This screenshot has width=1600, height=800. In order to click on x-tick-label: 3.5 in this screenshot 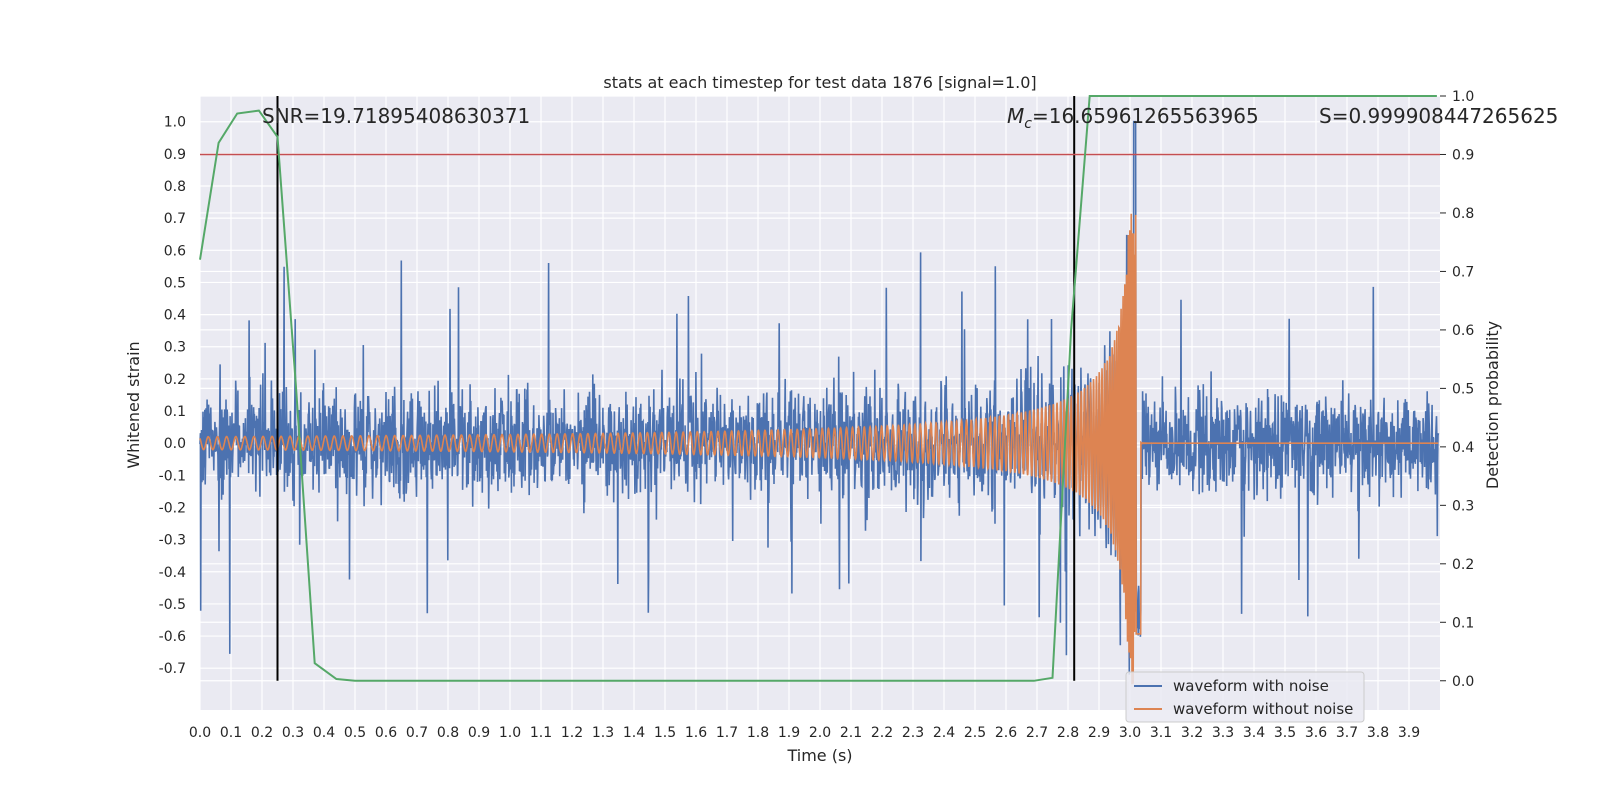, I will do `click(1285, 733)`.